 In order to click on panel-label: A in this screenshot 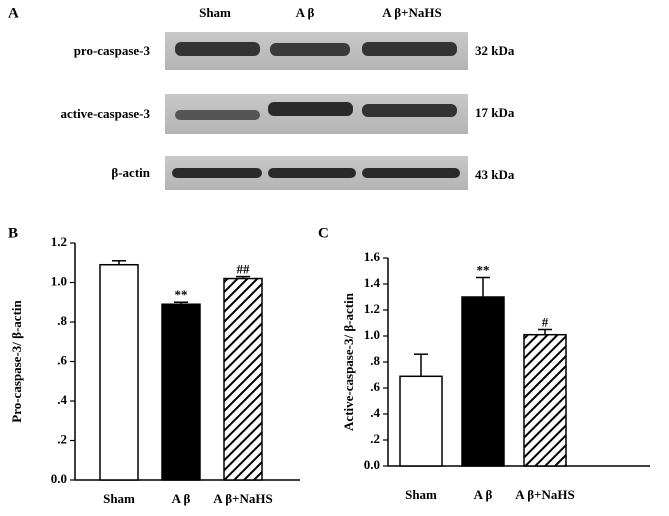, I will do `click(13, 13)`.